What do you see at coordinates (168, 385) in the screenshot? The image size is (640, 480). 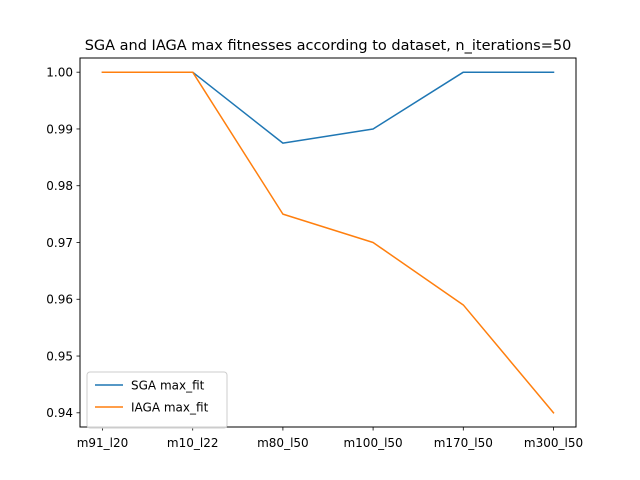 I see `legend-label-0: SGA max_fit` at bounding box center [168, 385].